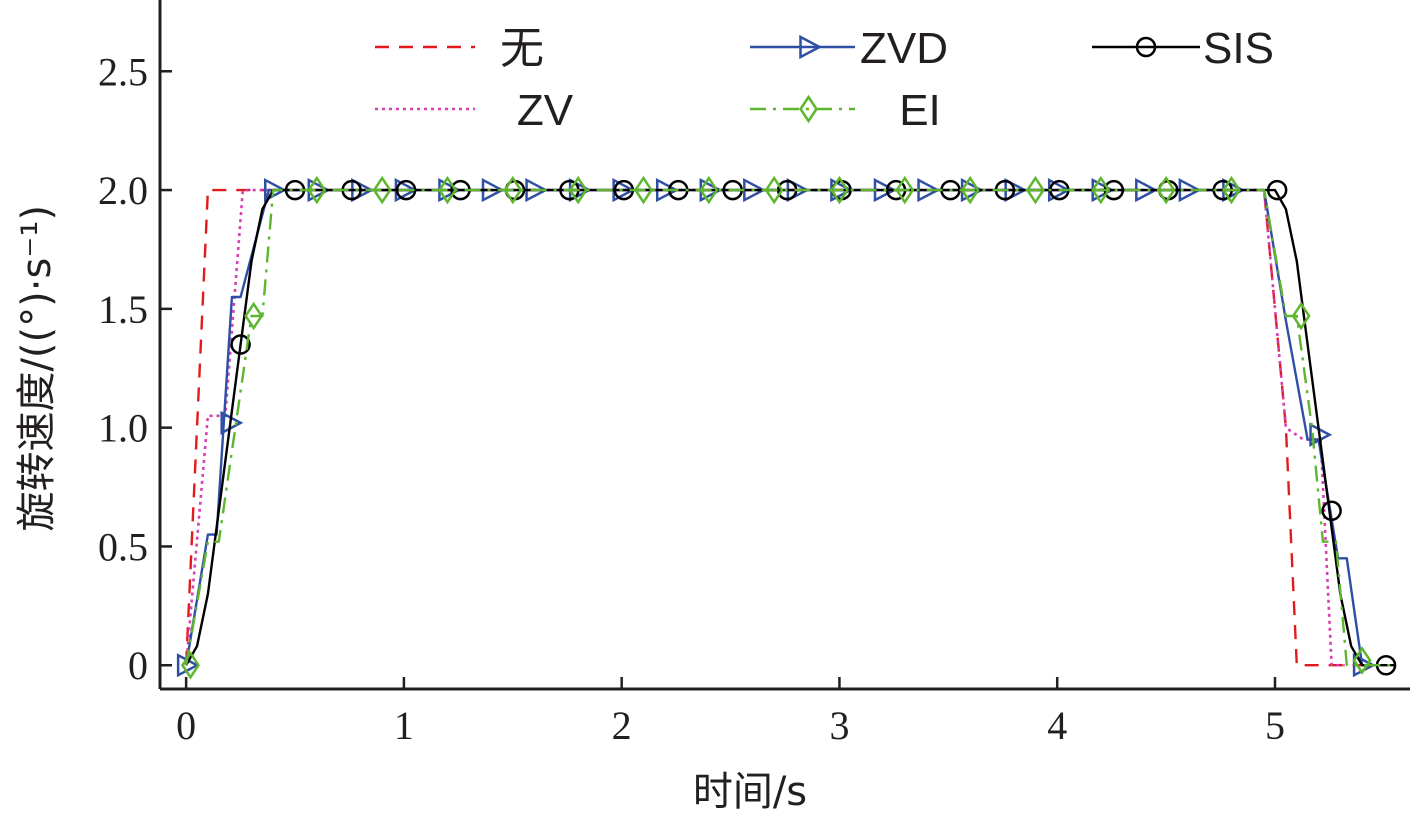 This screenshot has height=820, width=1417. What do you see at coordinates (839, 725) in the screenshot?
I see `x-tick-label: 3` at bounding box center [839, 725].